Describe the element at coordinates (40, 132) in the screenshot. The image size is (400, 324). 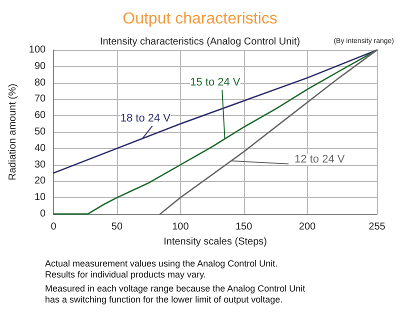
I see `y-tick-label: 50` at that location.